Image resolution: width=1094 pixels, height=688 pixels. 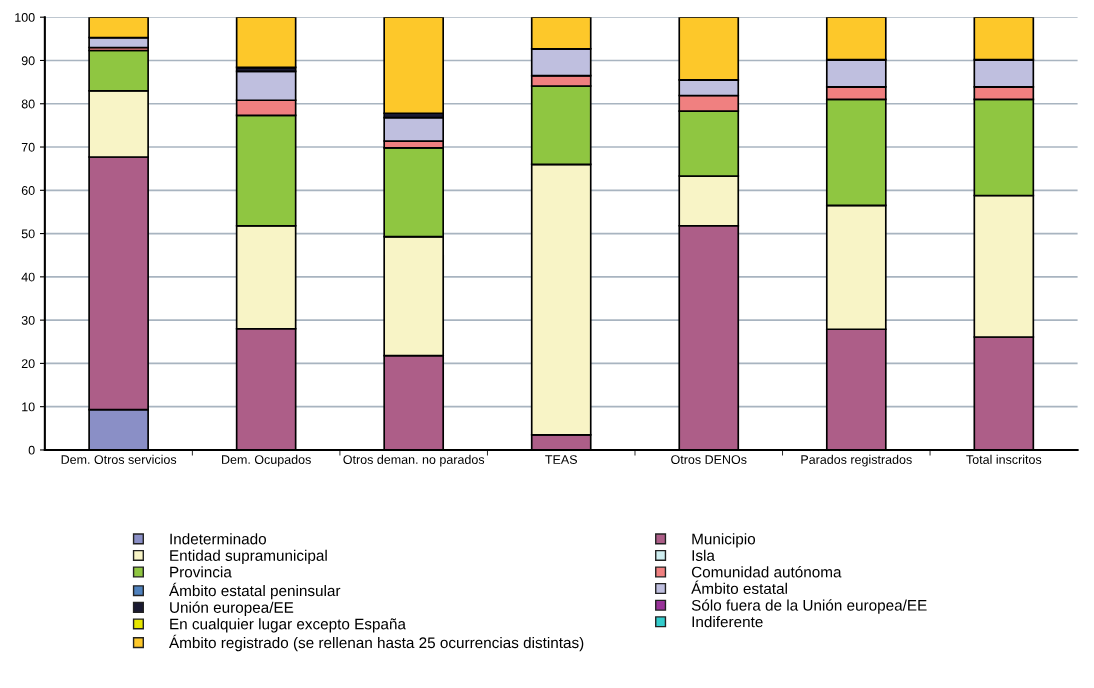 What do you see at coordinates (414, 460) in the screenshot?
I see `x-tick-label: Otros deman. no parados` at bounding box center [414, 460].